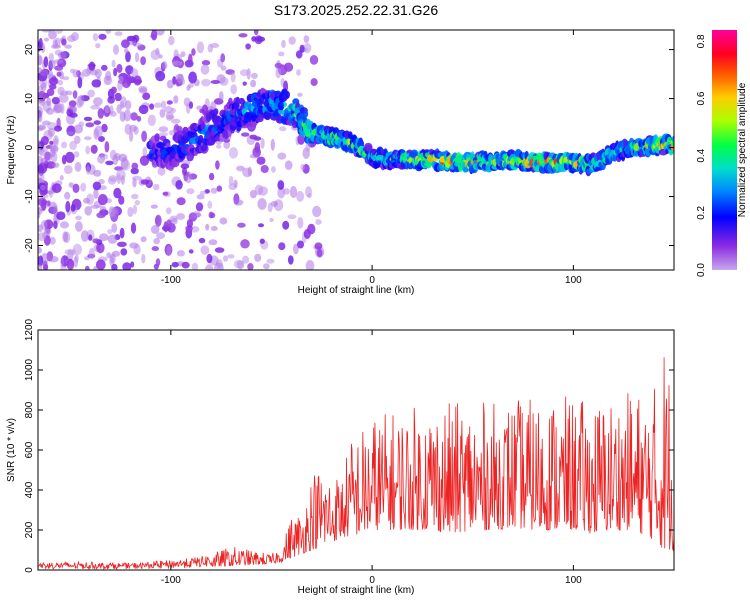 This screenshot has width=750, height=605. I want to click on spectrogram-x-tick-label: 0, so click(372, 280).